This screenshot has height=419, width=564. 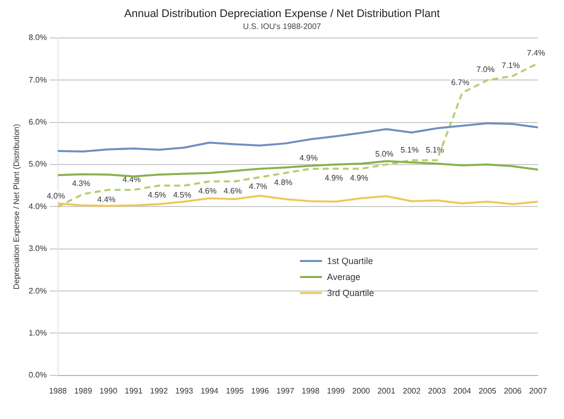 What do you see at coordinates (285, 391) in the screenshot?
I see `x-tick-label: 1997` at bounding box center [285, 391].